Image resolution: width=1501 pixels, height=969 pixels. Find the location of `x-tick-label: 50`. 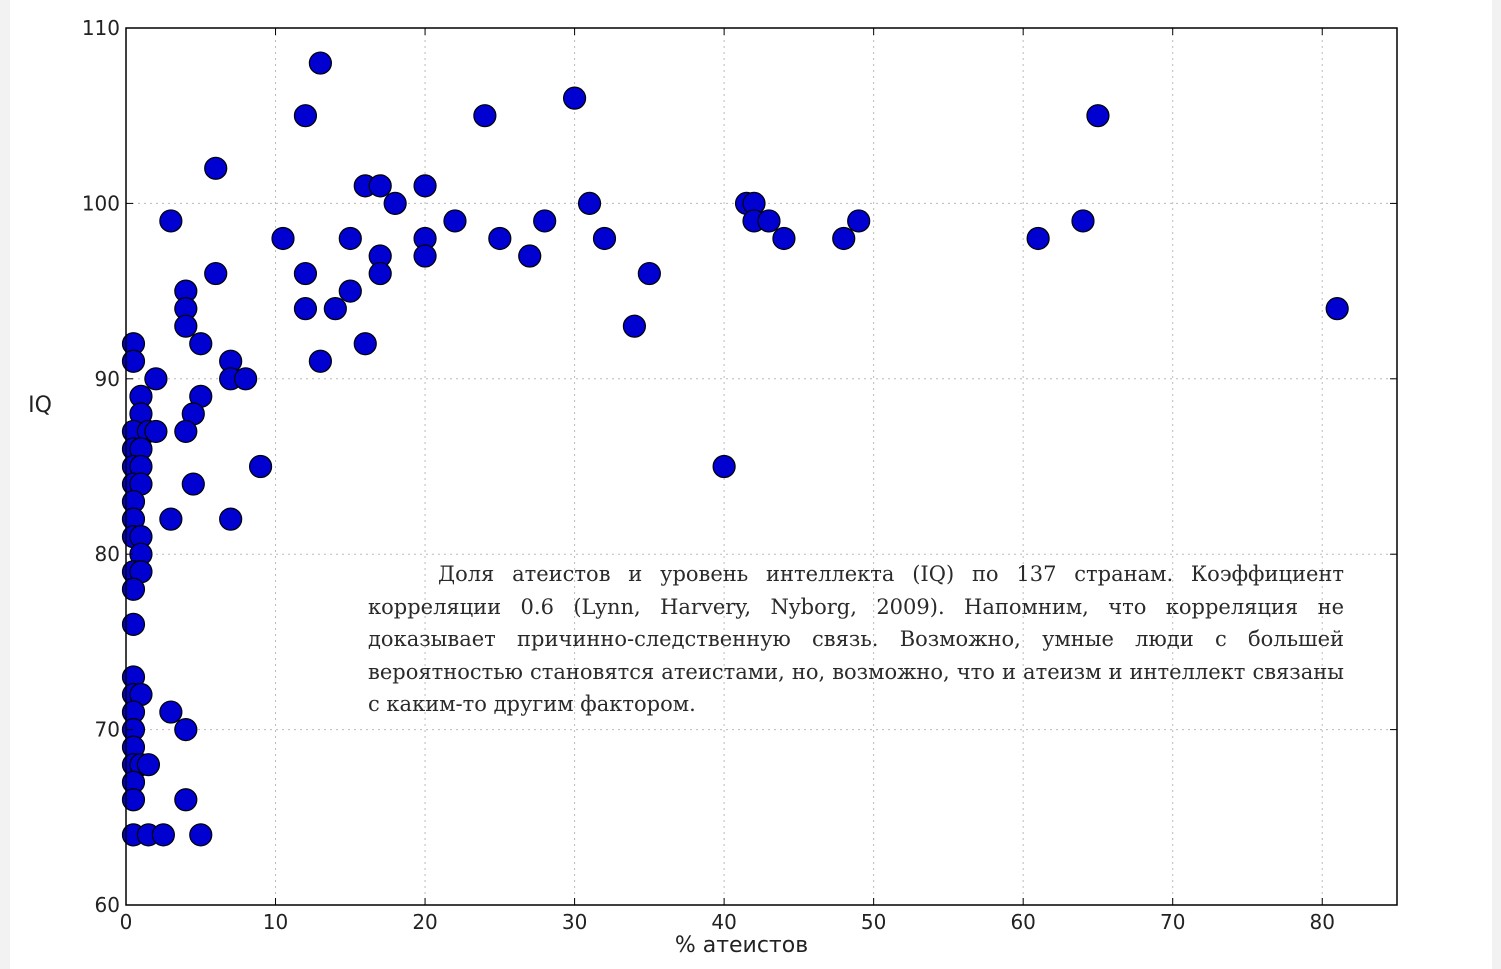

x-tick-label: 50 is located at coordinates (873, 922).